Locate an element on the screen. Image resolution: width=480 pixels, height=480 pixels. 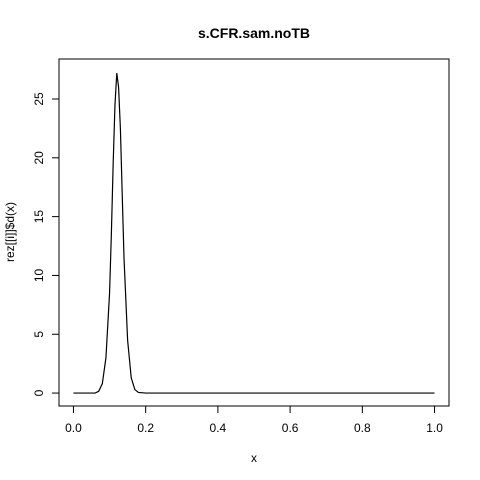
y-tick-label: 15 is located at coordinates (39, 217).